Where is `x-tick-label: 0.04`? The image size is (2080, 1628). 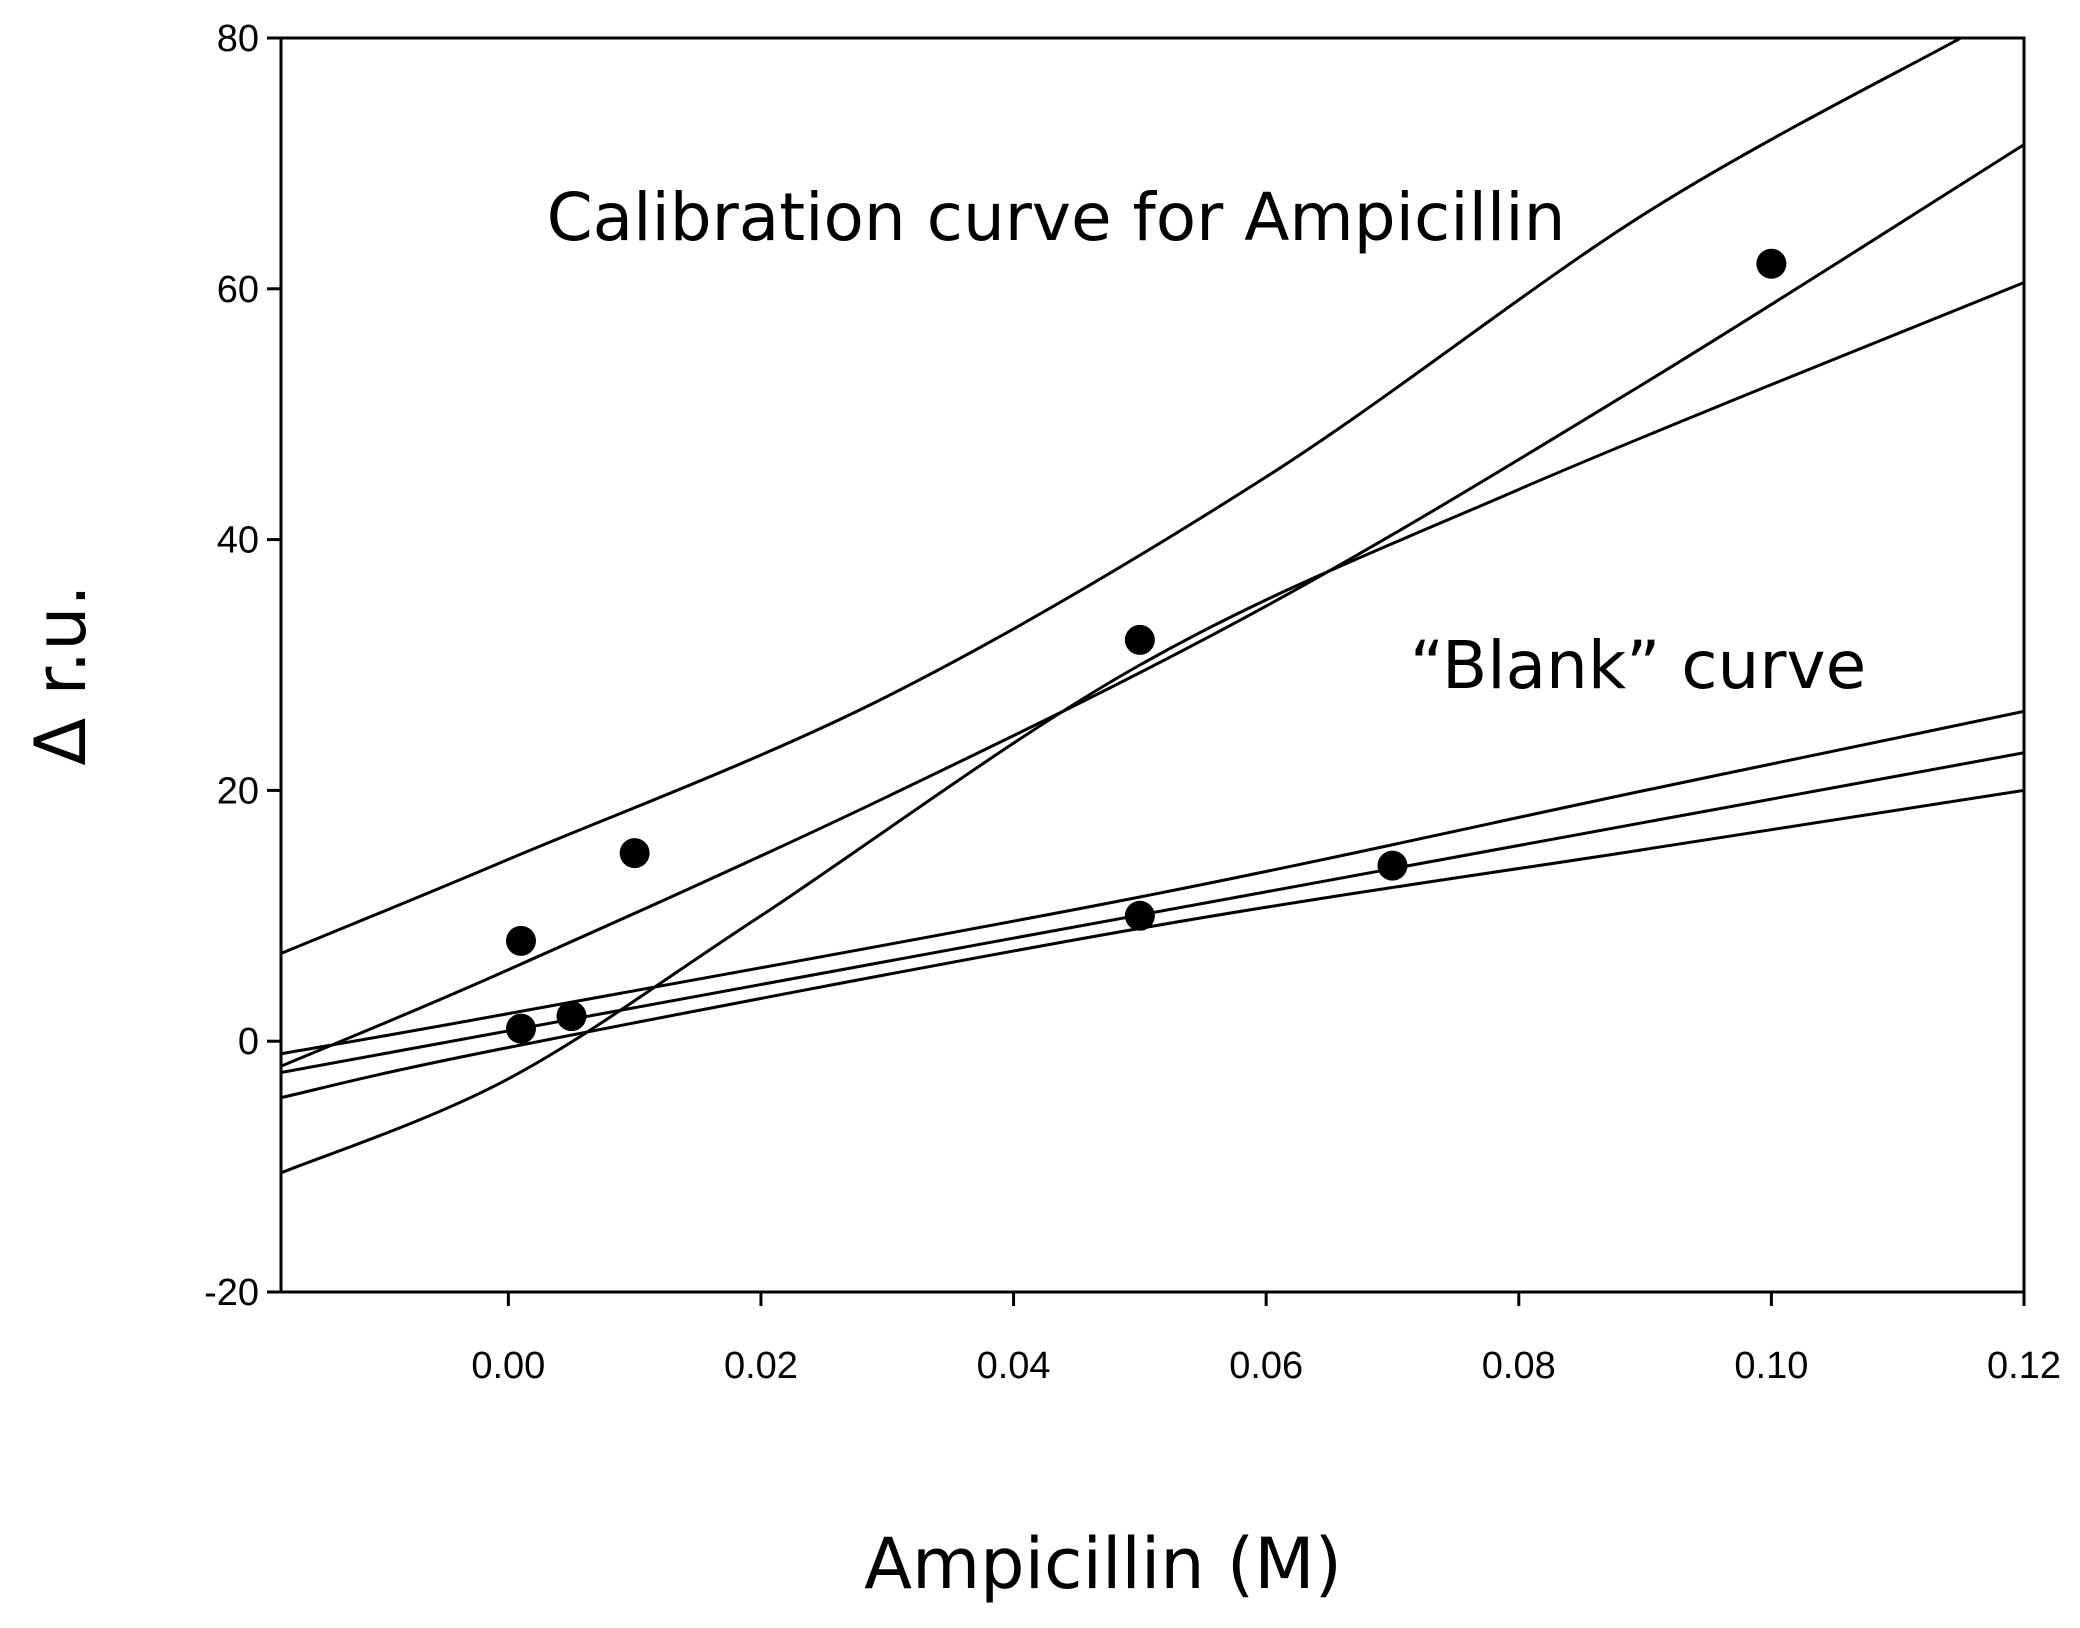 x-tick-label: 0.04 is located at coordinates (1014, 1366).